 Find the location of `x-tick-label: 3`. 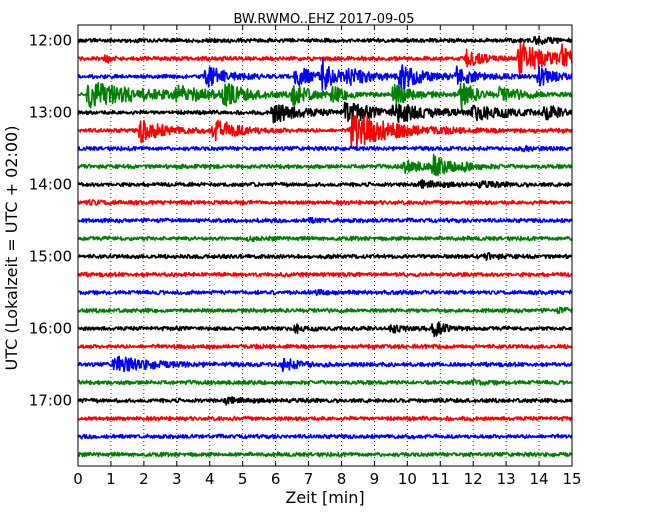

x-tick-label: 3 is located at coordinates (177, 479).